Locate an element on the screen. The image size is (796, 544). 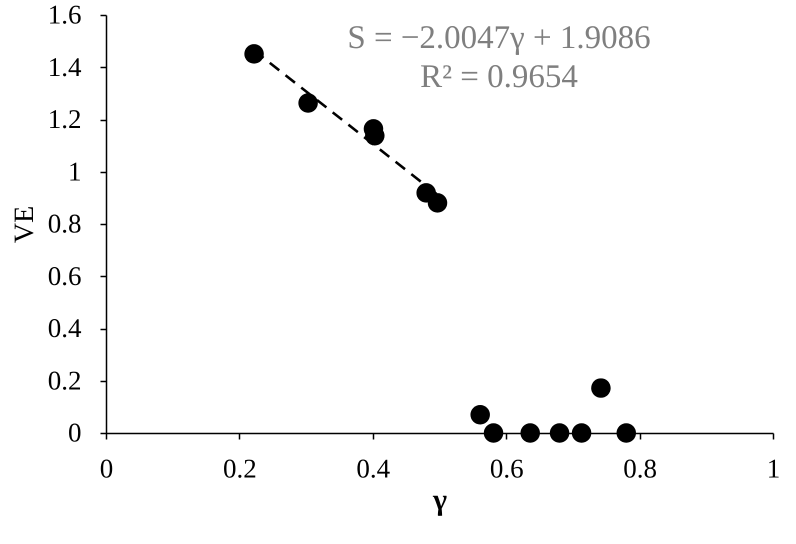
y-tick-label: 1.2 is located at coordinates (65, 119).